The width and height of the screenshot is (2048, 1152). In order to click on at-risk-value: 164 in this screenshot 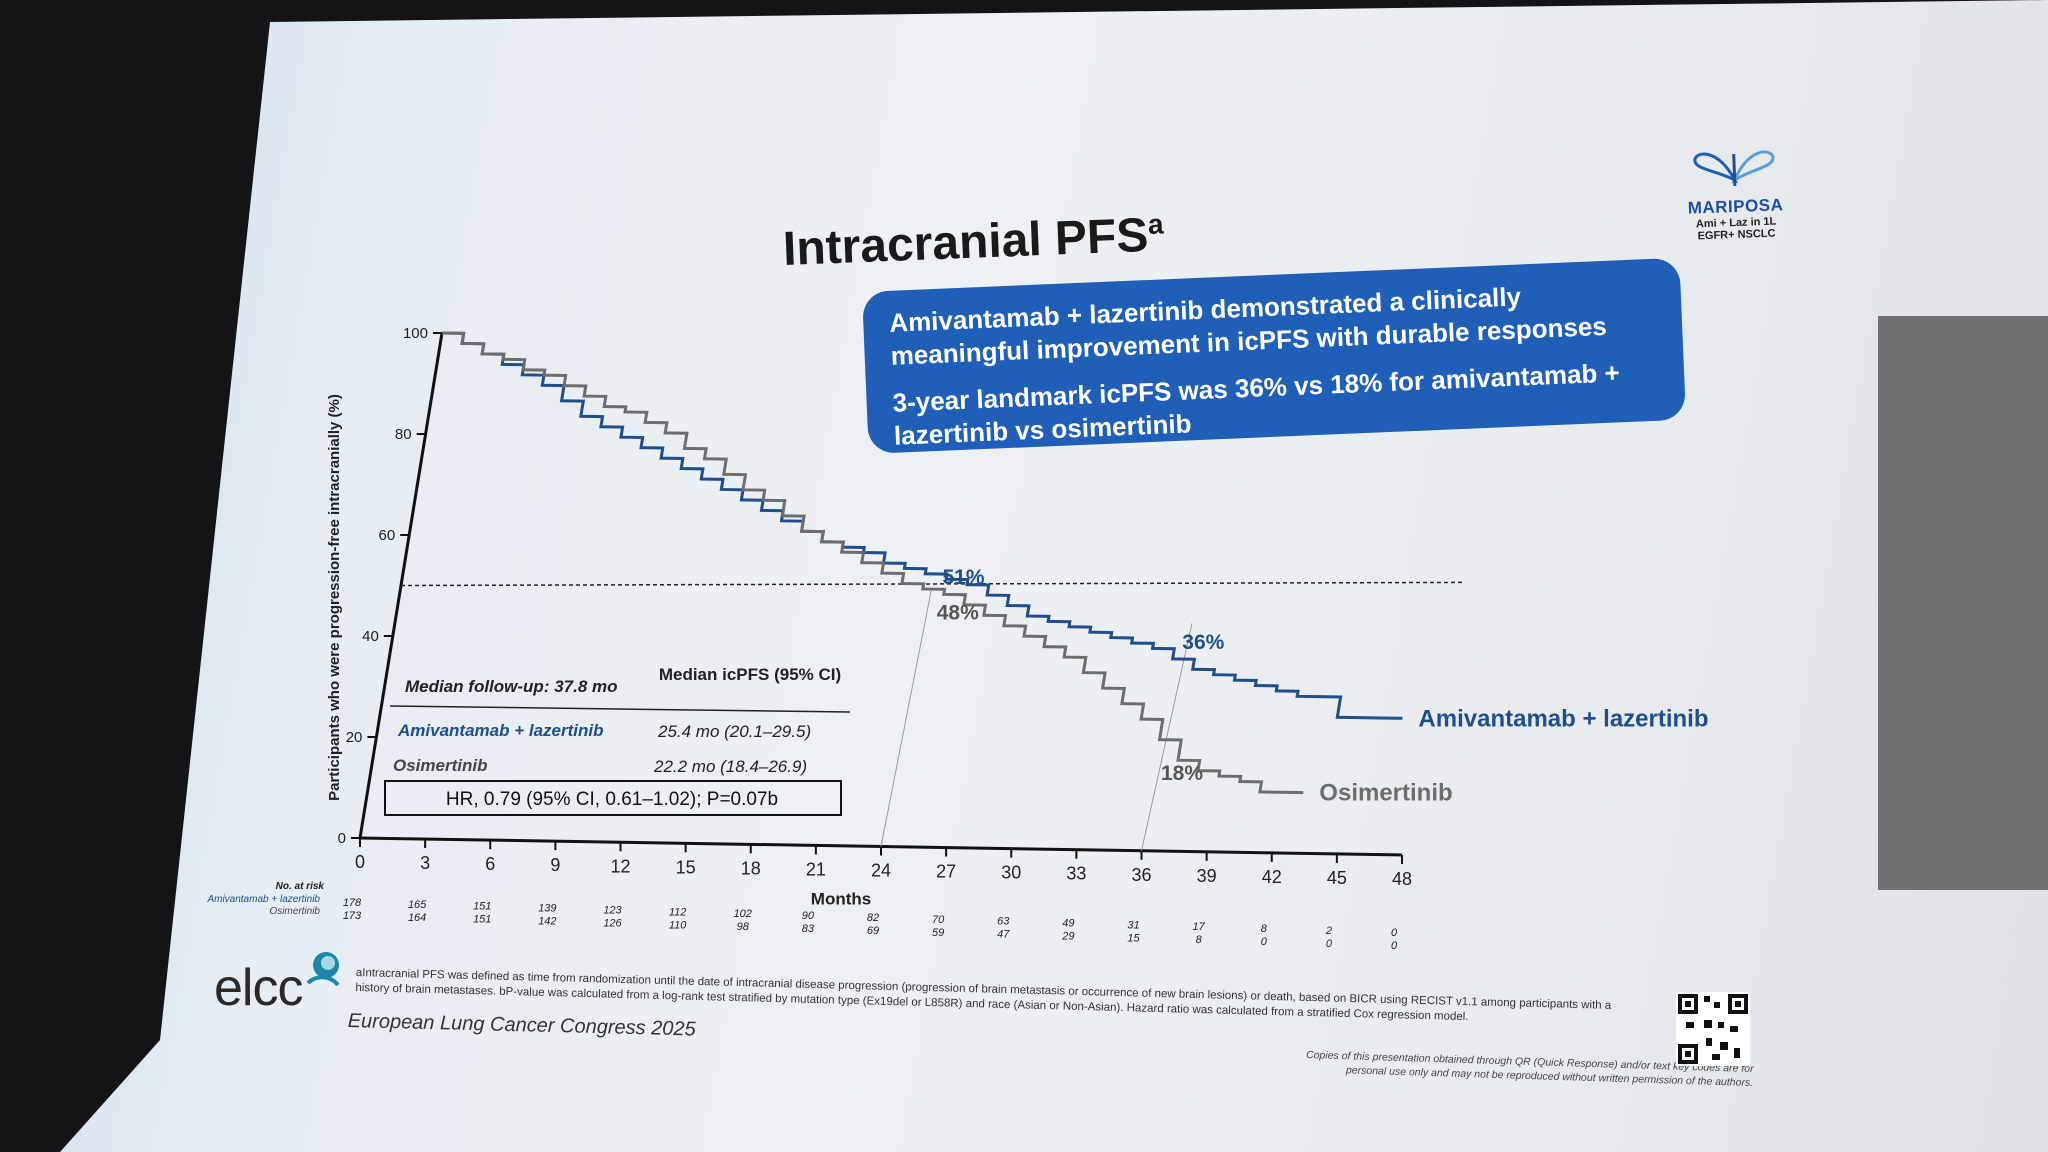, I will do `click(417, 918)`.